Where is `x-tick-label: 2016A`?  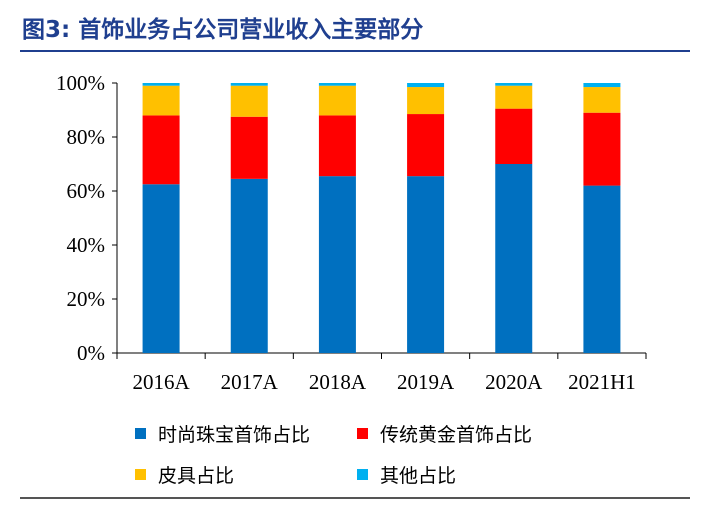
x-tick-label: 2016A is located at coordinates (161, 382).